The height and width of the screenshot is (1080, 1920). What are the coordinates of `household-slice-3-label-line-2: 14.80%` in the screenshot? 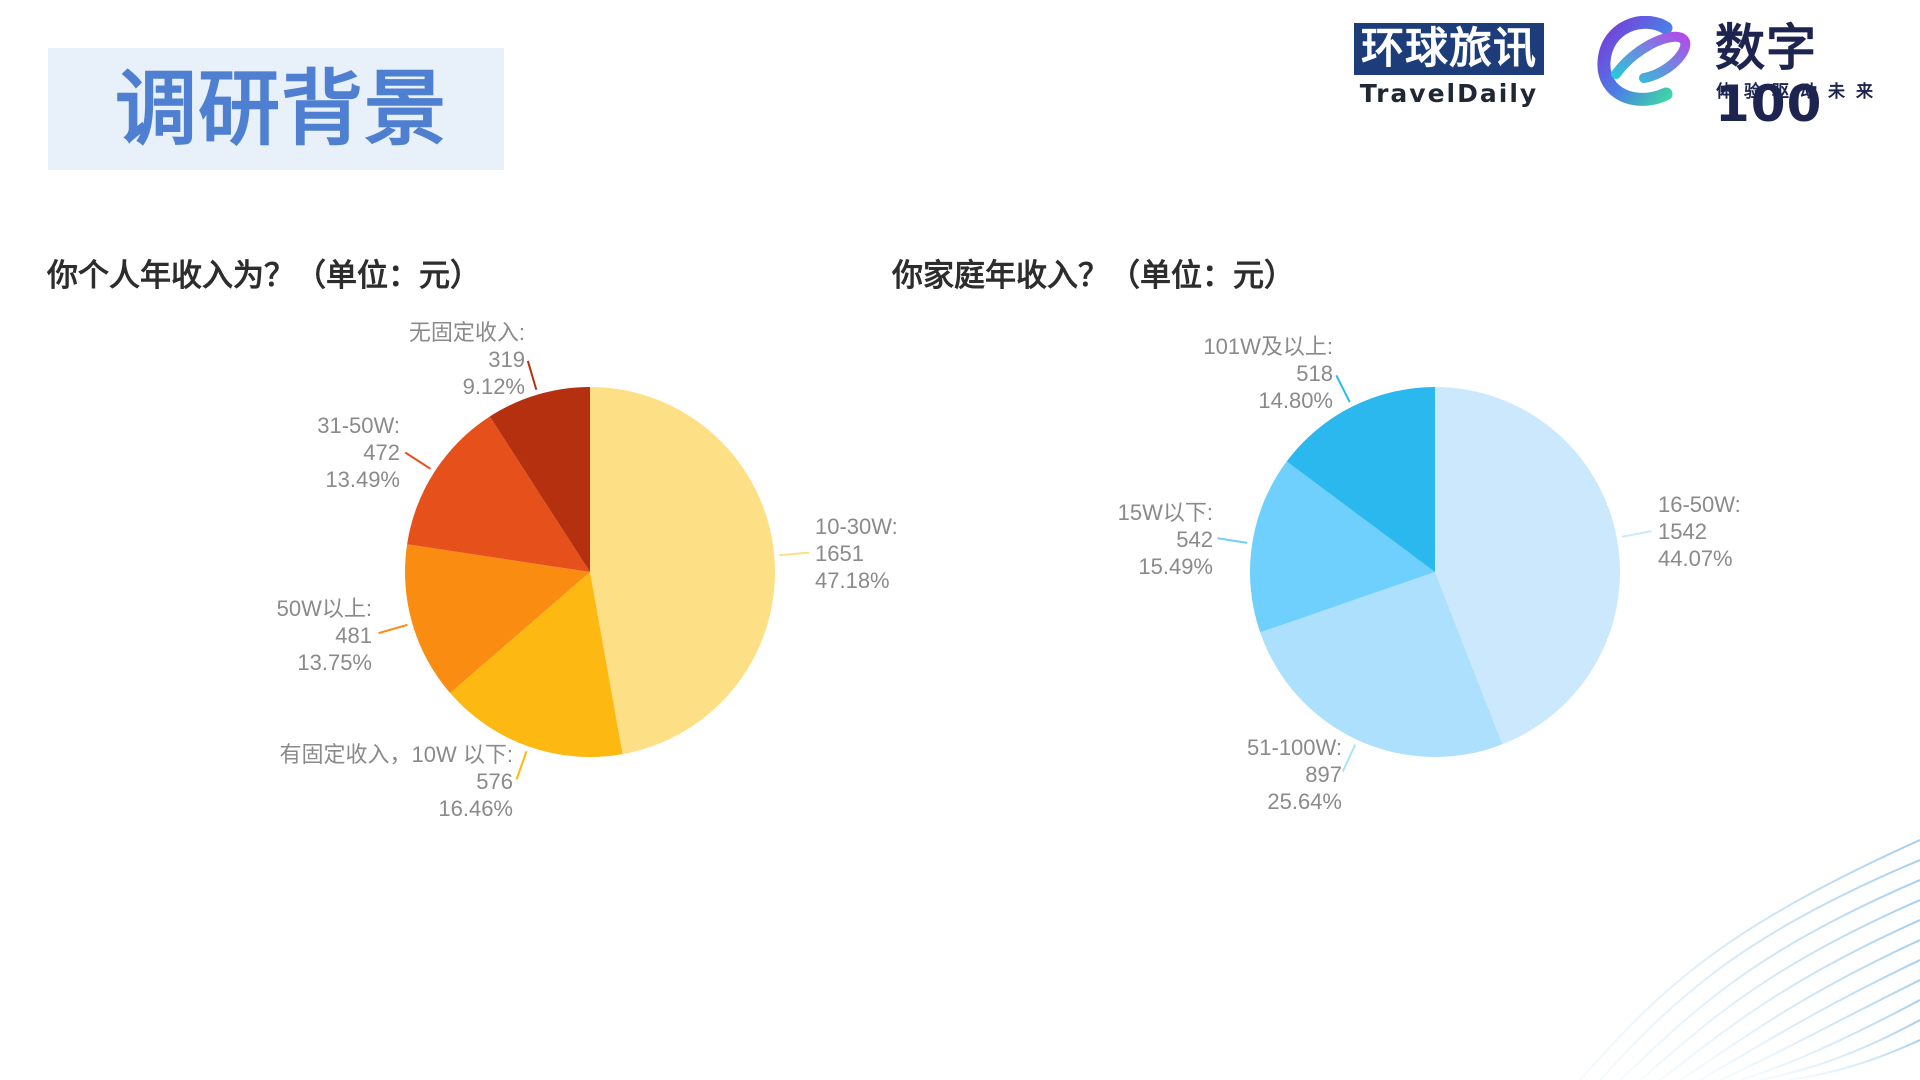 It's located at (1295, 400).